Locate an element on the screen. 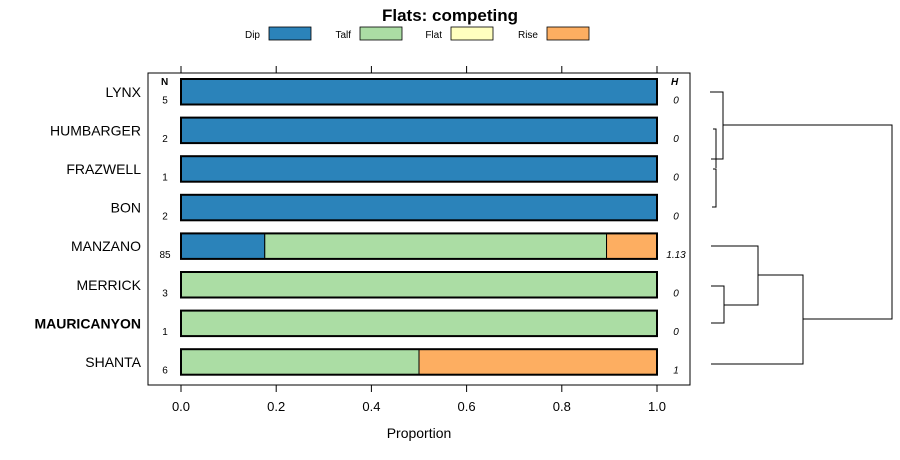  h-value-shanta: 1 is located at coordinates (676, 371).